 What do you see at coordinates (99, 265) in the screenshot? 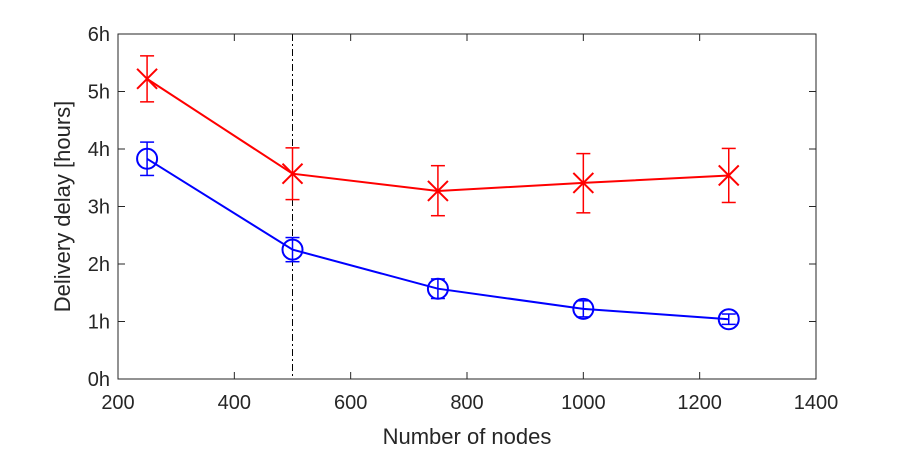
I see `y-tick-label: 2h` at bounding box center [99, 265].